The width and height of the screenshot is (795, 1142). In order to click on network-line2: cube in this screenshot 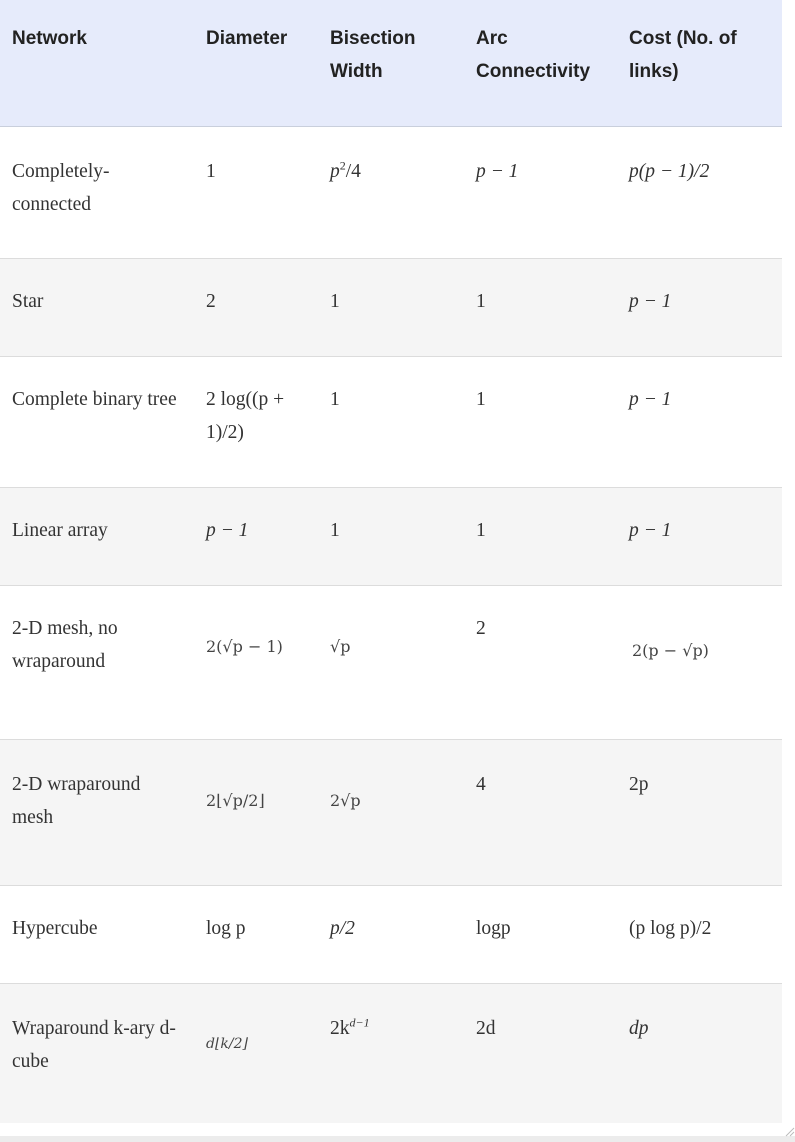, I will do `click(30, 1061)`.